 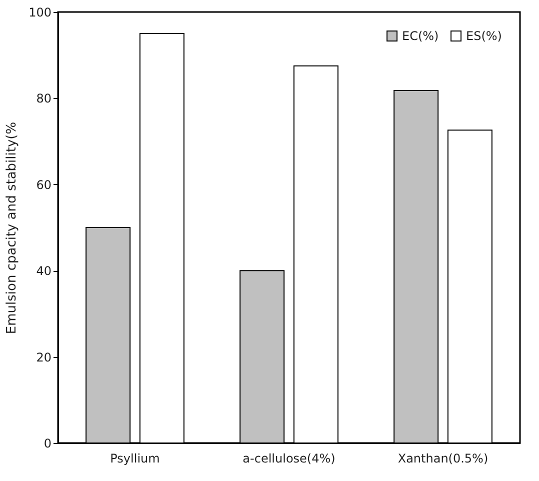 What do you see at coordinates (135, 459) in the screenshot?
I see `x-tick-label: Psyllium` at bounding box center [135, 459].